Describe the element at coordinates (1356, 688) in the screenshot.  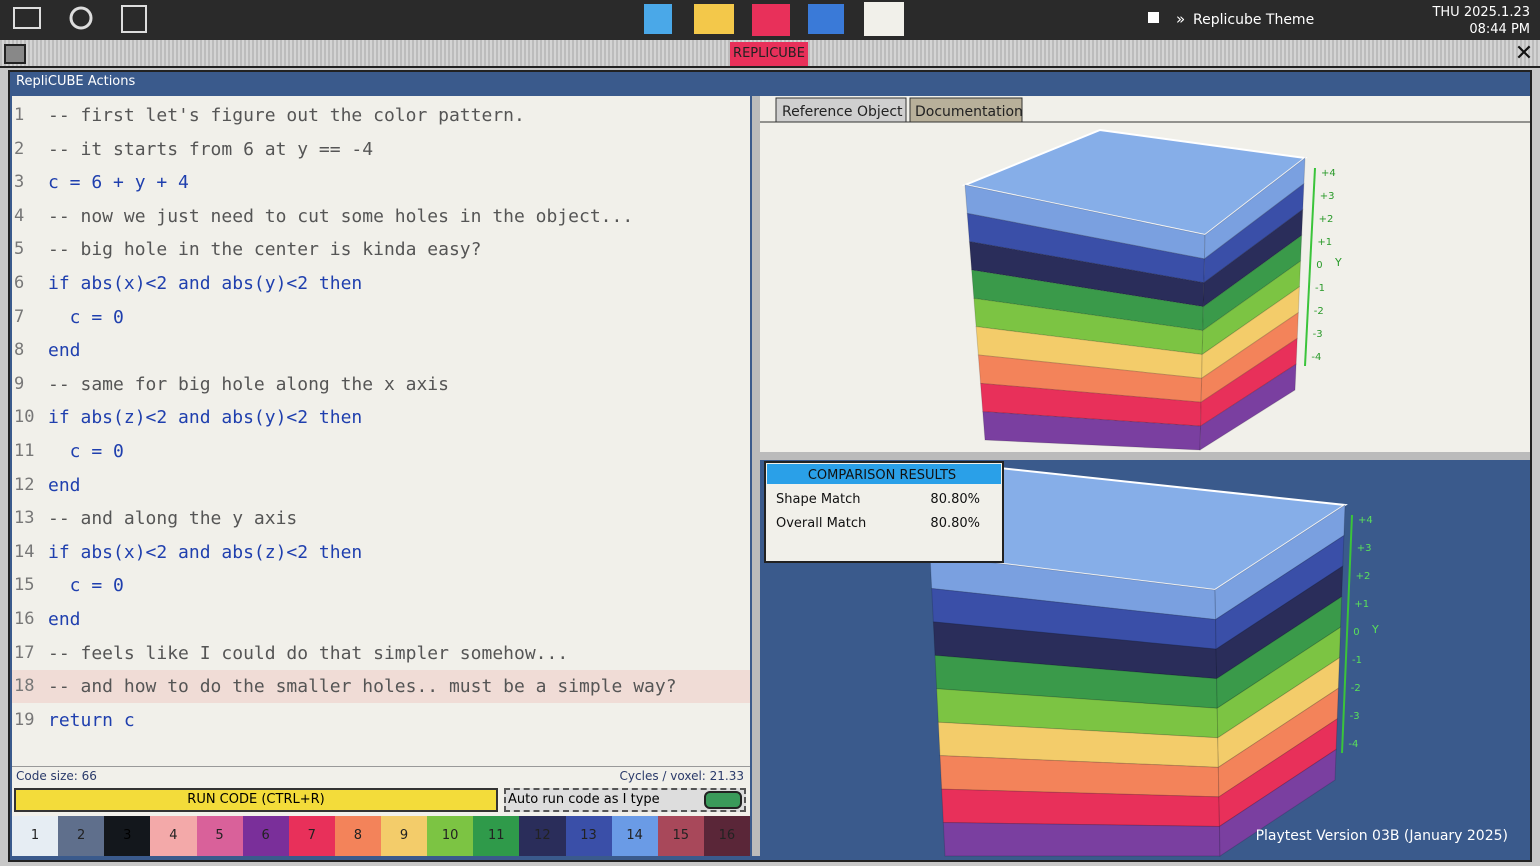
I see `y-axis-label: -2` at that location.